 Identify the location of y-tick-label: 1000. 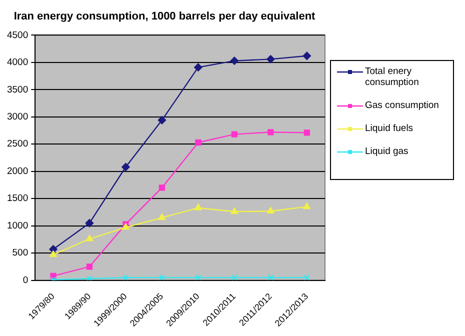
(17, 226).